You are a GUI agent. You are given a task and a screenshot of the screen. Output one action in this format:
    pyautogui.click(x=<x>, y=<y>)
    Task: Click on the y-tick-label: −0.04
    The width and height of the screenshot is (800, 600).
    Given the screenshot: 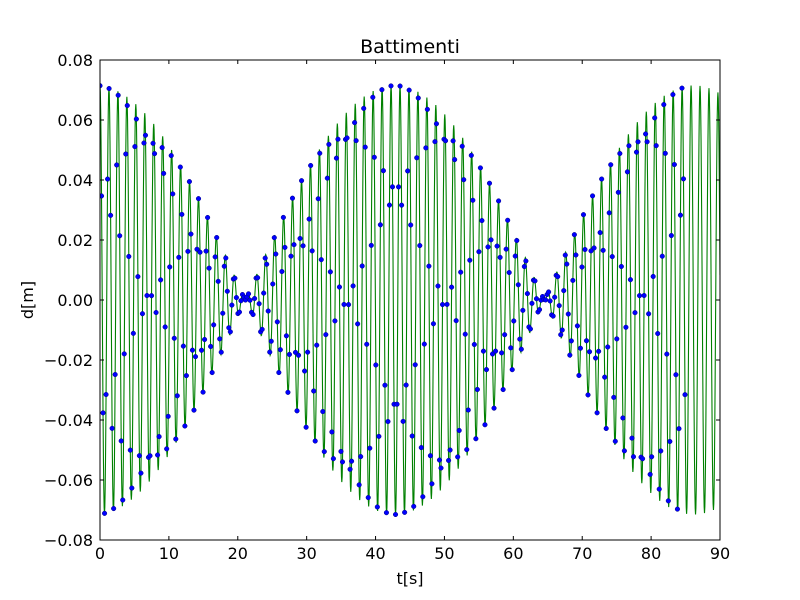 What is the action you would take?
    pyautogui.click(x=68, y=420)
    